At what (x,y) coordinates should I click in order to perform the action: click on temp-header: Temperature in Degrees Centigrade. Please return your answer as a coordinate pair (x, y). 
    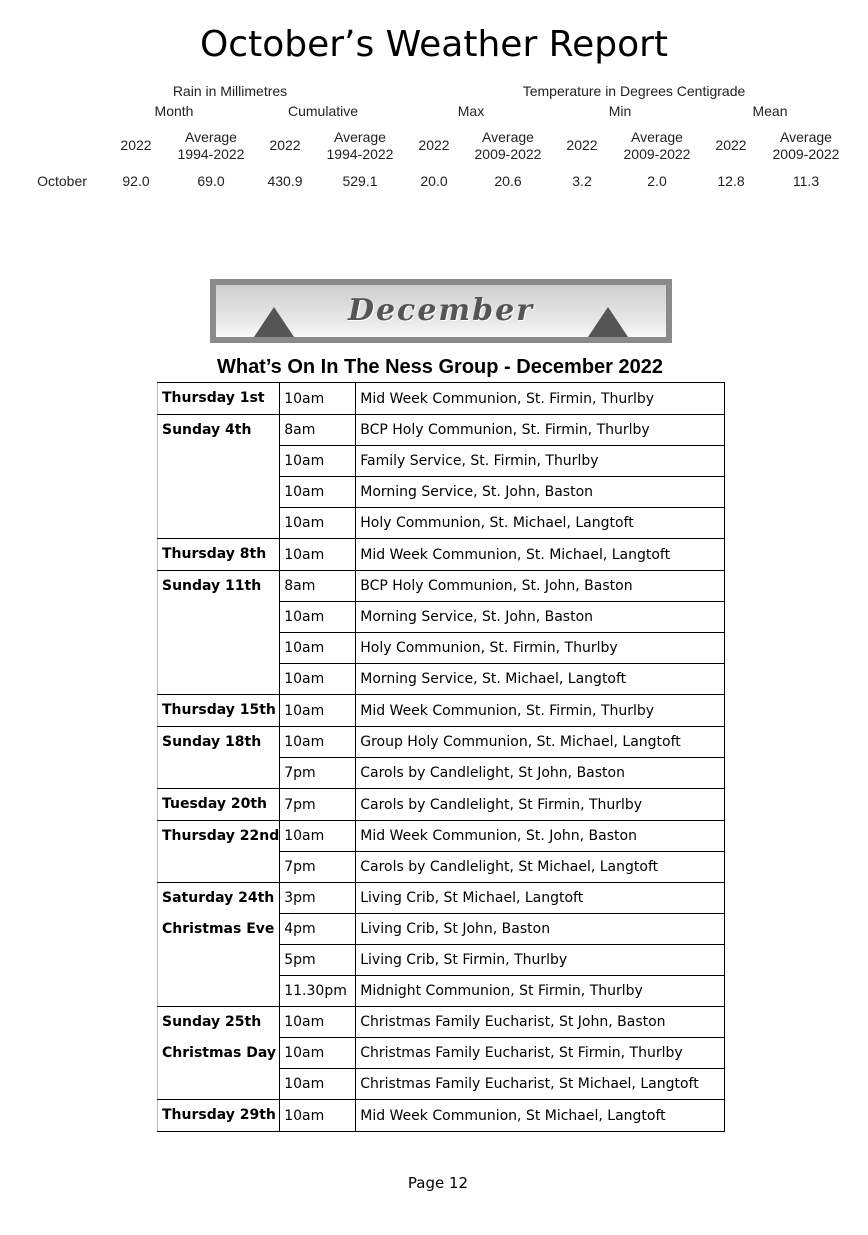
    Looking at the image, I should click on (634, 91).